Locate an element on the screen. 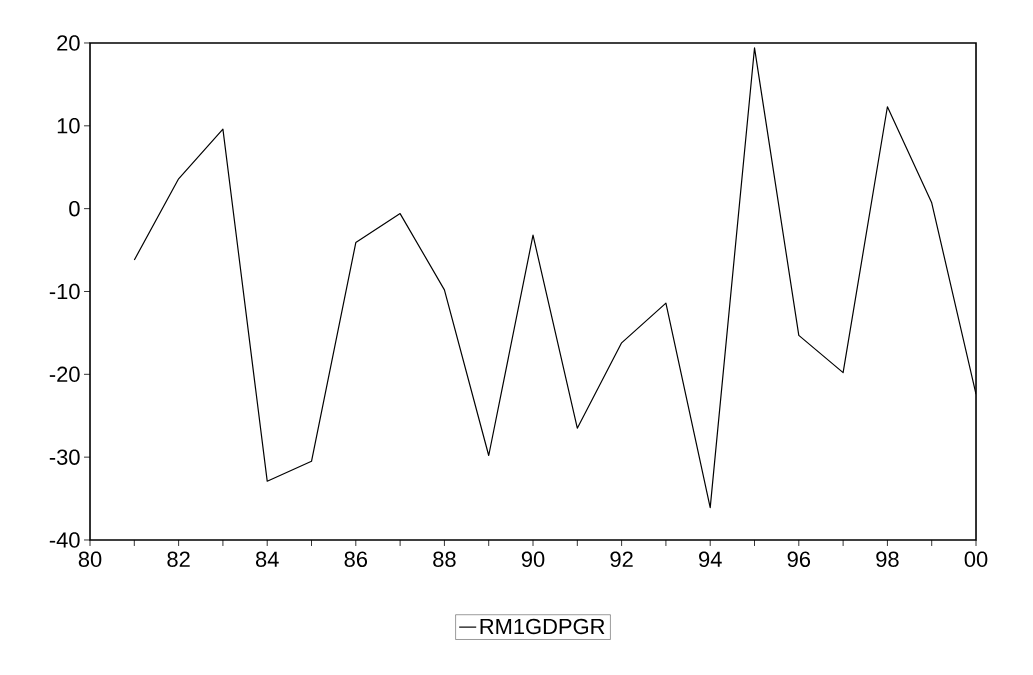  y-tick-label: -20 is located at coordinates (64, 374).